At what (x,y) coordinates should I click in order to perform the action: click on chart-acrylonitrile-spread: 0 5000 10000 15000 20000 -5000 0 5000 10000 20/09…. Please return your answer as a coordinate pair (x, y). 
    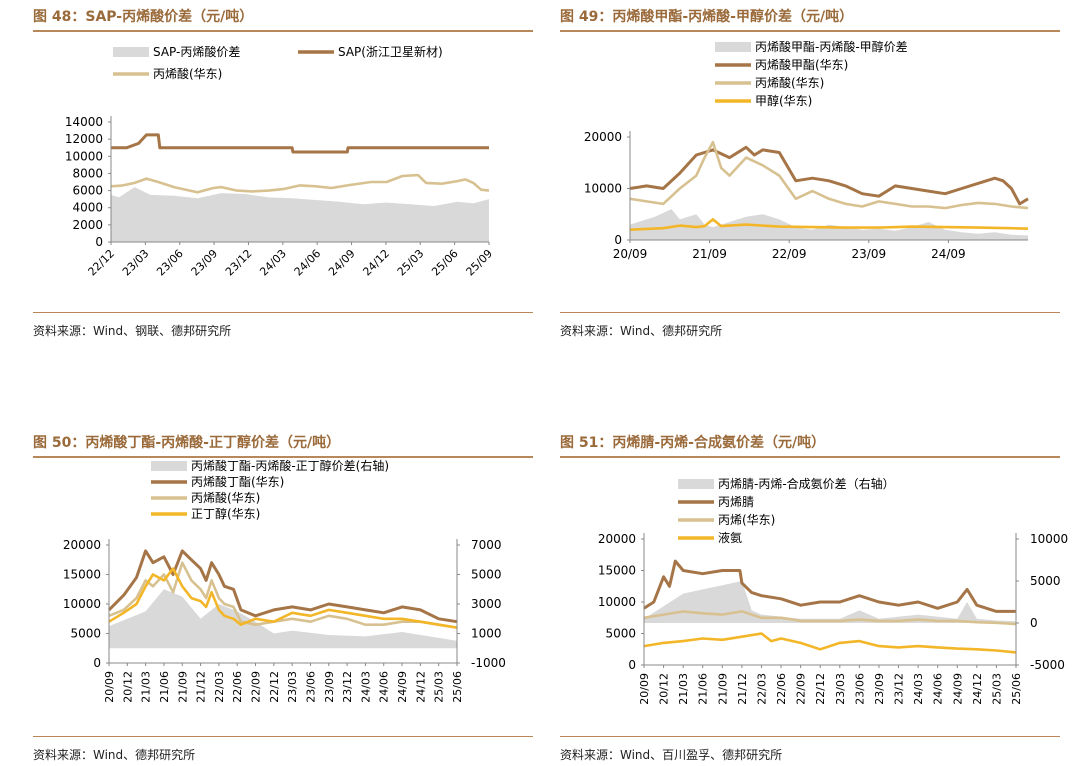
    Looking at the image, I should click on (833, 590).